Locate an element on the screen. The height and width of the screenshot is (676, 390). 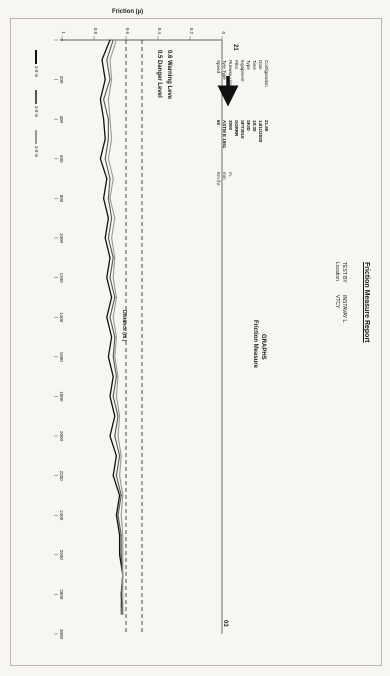
runway-end-label: 03 is located at coordinates (225, 623).